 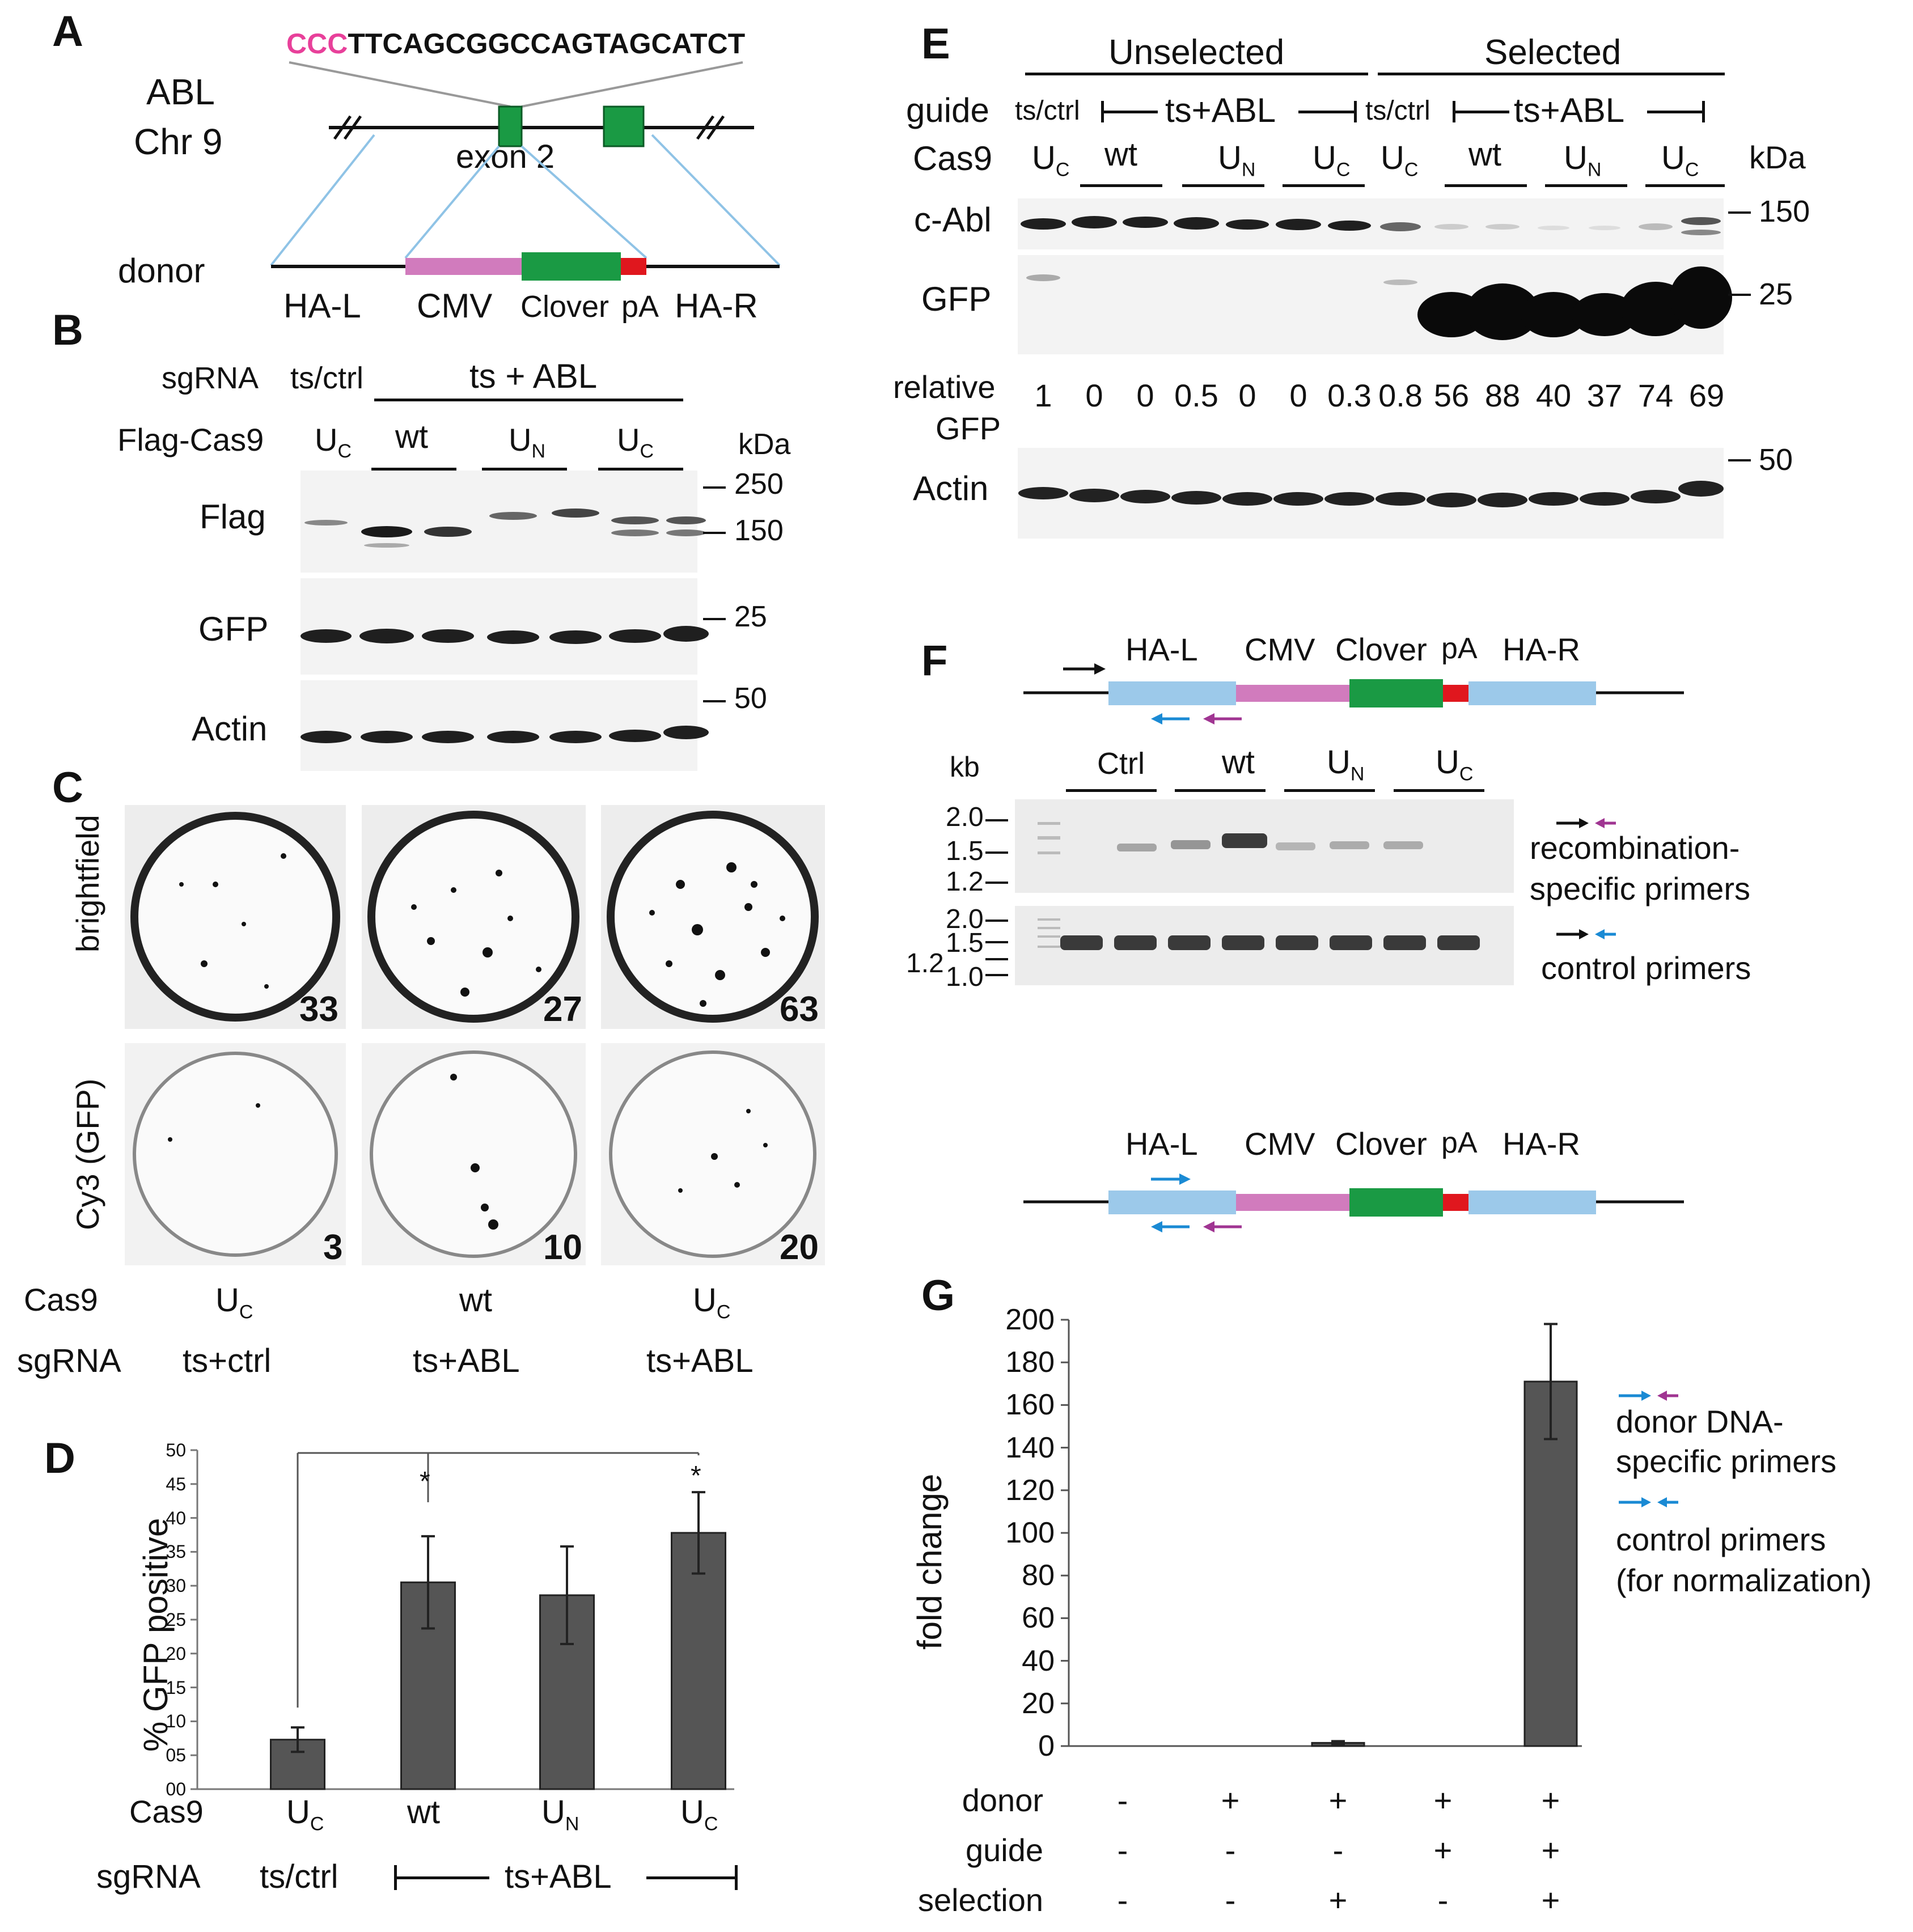 I want to click on f-har-label: HA-R, so click(x=1541, y=649).